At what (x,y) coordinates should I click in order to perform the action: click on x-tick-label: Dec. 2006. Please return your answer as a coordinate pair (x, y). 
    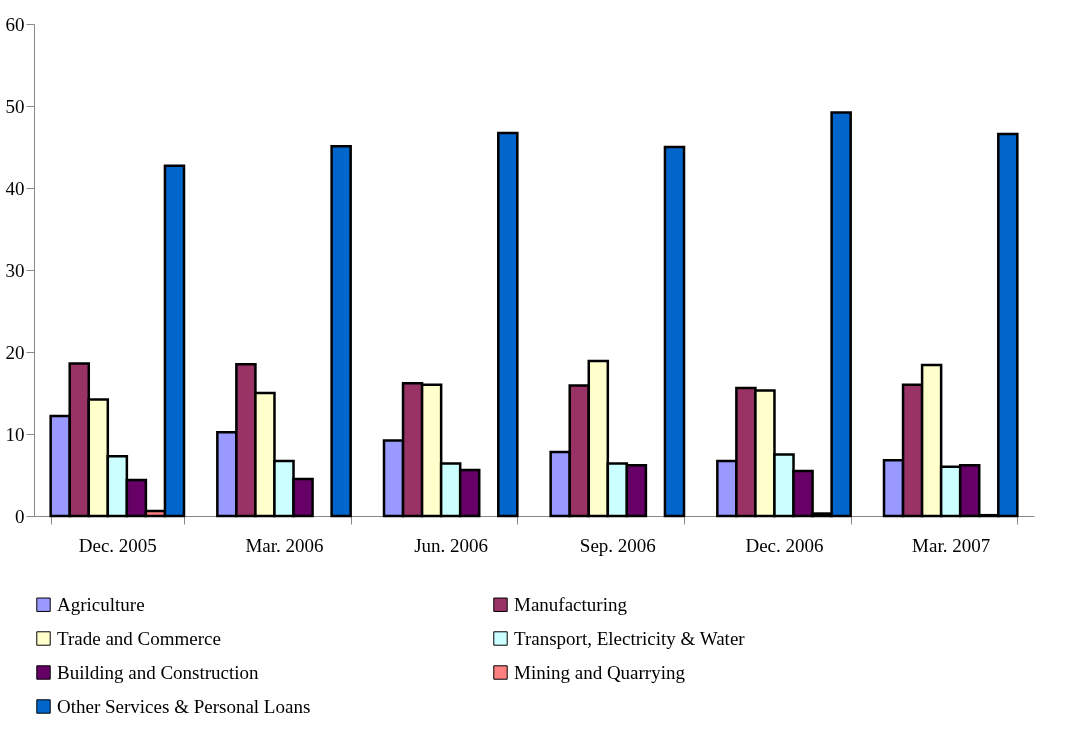
    Looking at the image, I should click on (784, 545).